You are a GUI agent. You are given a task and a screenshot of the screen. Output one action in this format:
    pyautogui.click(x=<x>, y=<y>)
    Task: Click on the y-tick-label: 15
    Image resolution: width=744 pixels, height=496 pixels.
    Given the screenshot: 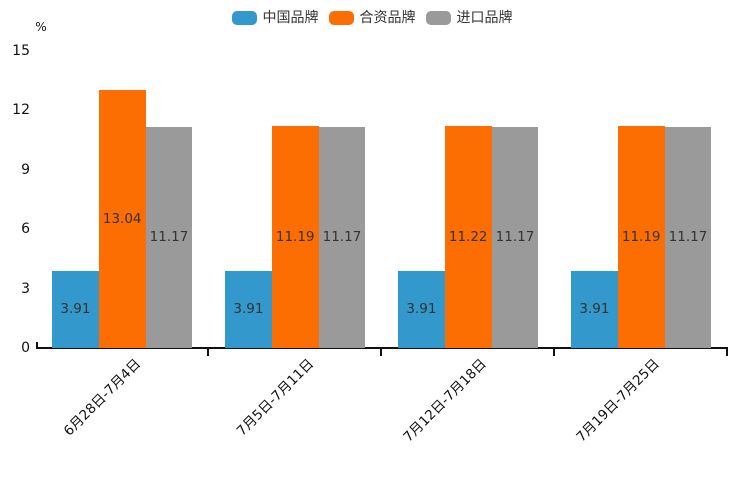 What is the action you would take?
    pyautogui.click(x=21, y=51)
    